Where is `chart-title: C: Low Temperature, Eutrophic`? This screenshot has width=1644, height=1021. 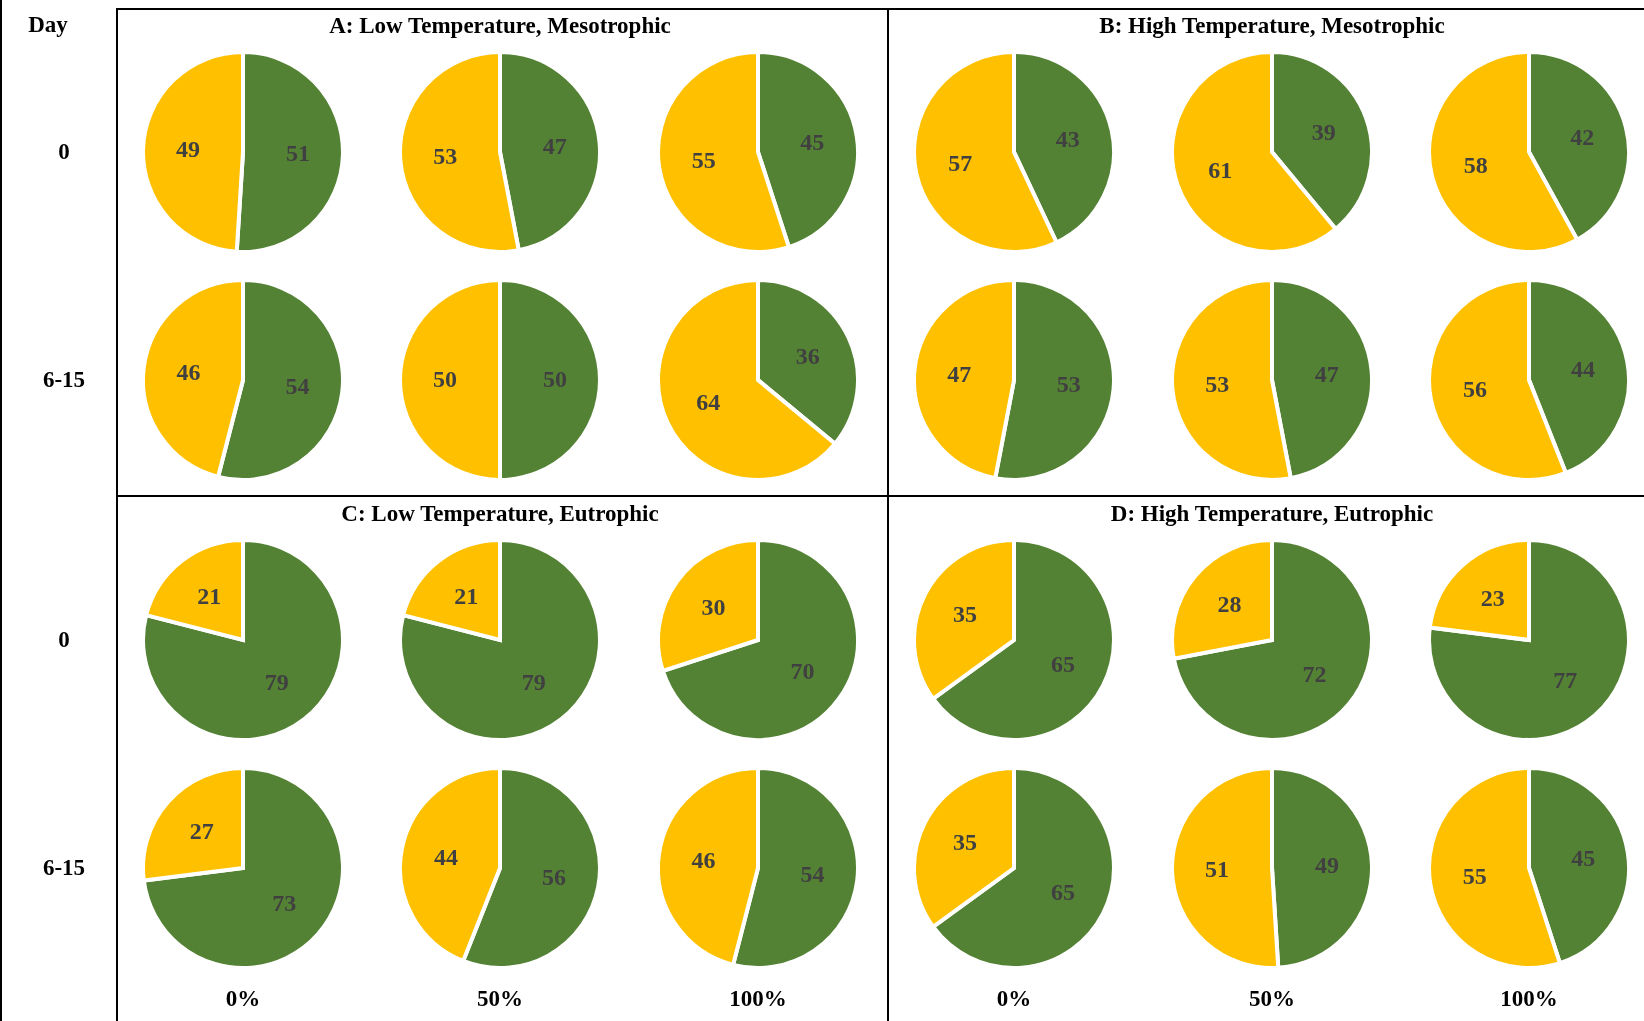
chart-title: C: Low Temperature, Eutrophic is located at coordinates (500, 514).